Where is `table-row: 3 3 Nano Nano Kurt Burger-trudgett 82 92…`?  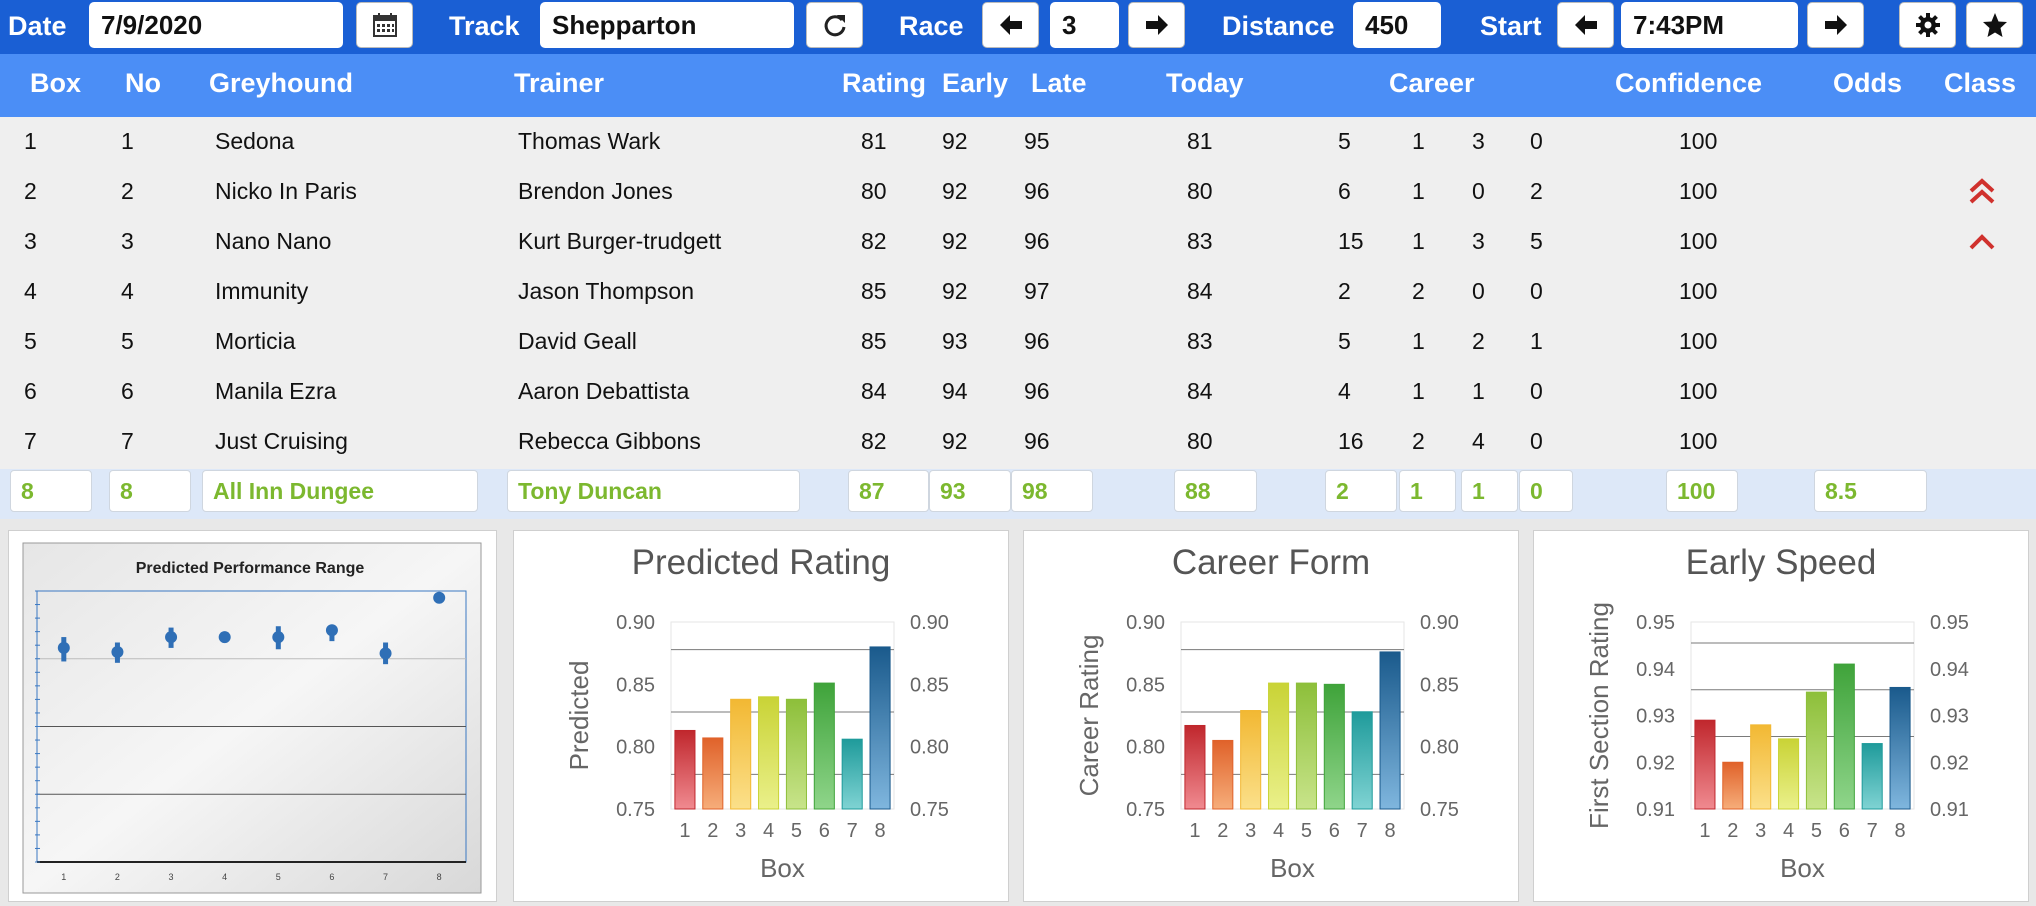
table-row: 3 3 Nano Nano Kurt Burger-trudgett 82 92… is located at coordinates (1018, 242).